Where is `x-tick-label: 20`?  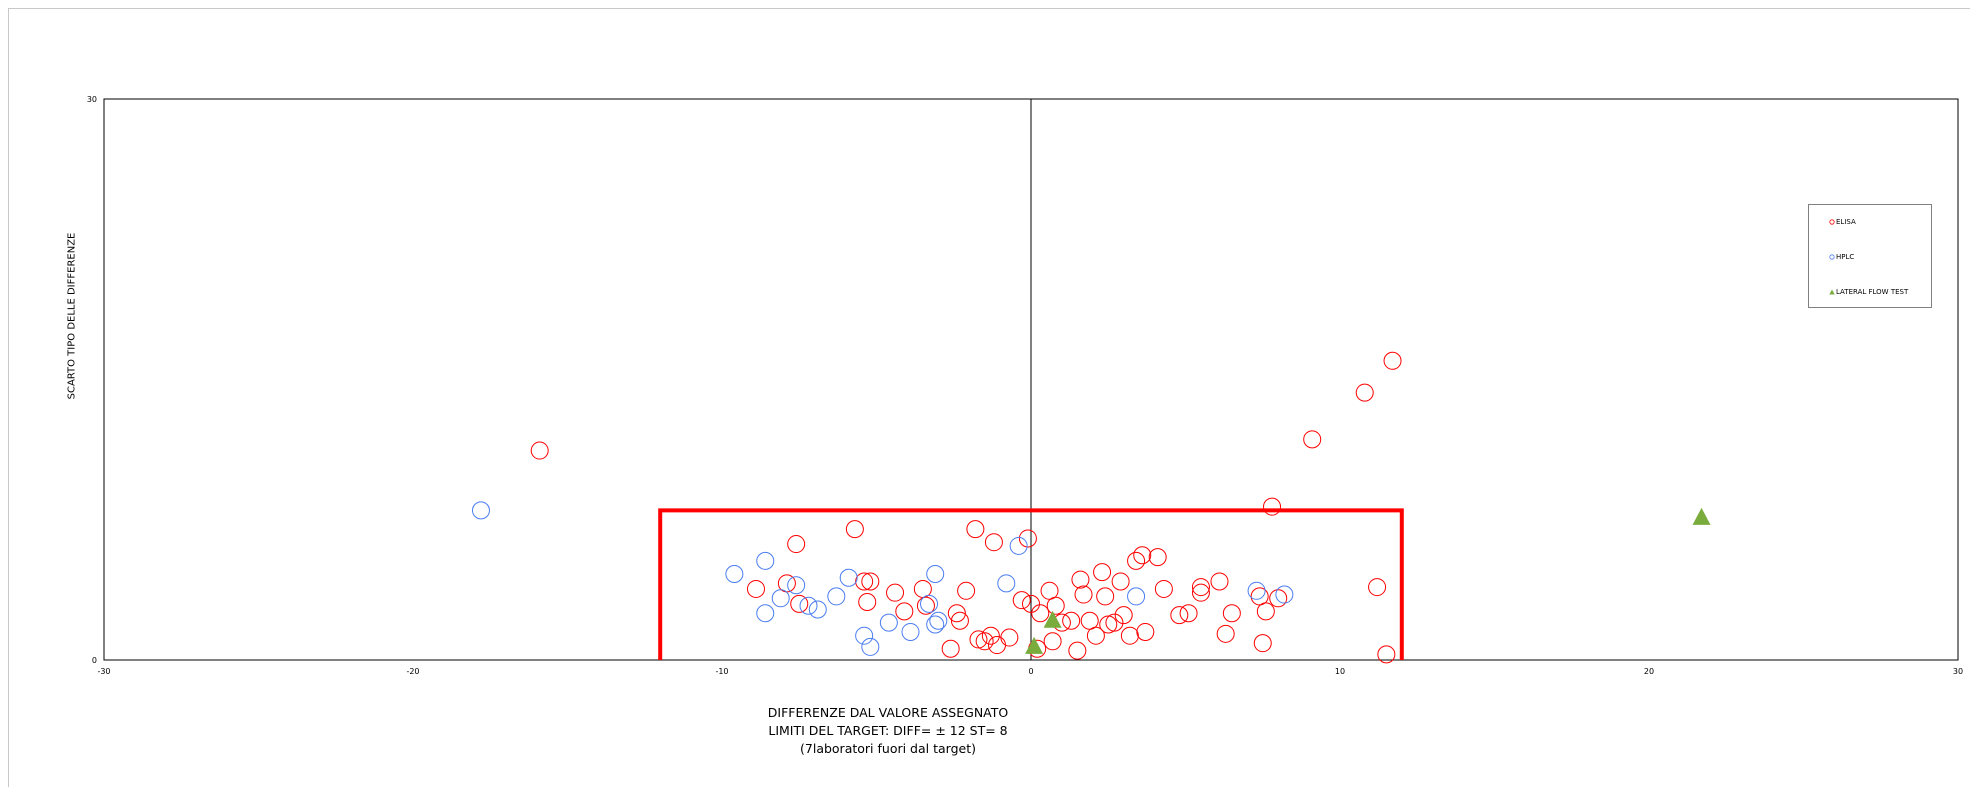
x-tick-label: 20 is located at coordinates (1649, 671).